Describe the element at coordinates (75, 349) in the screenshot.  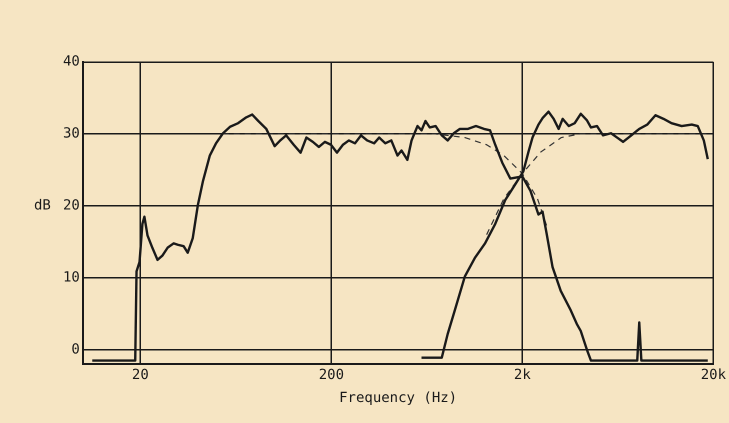
I see `y-tick-label: 0` at that location.